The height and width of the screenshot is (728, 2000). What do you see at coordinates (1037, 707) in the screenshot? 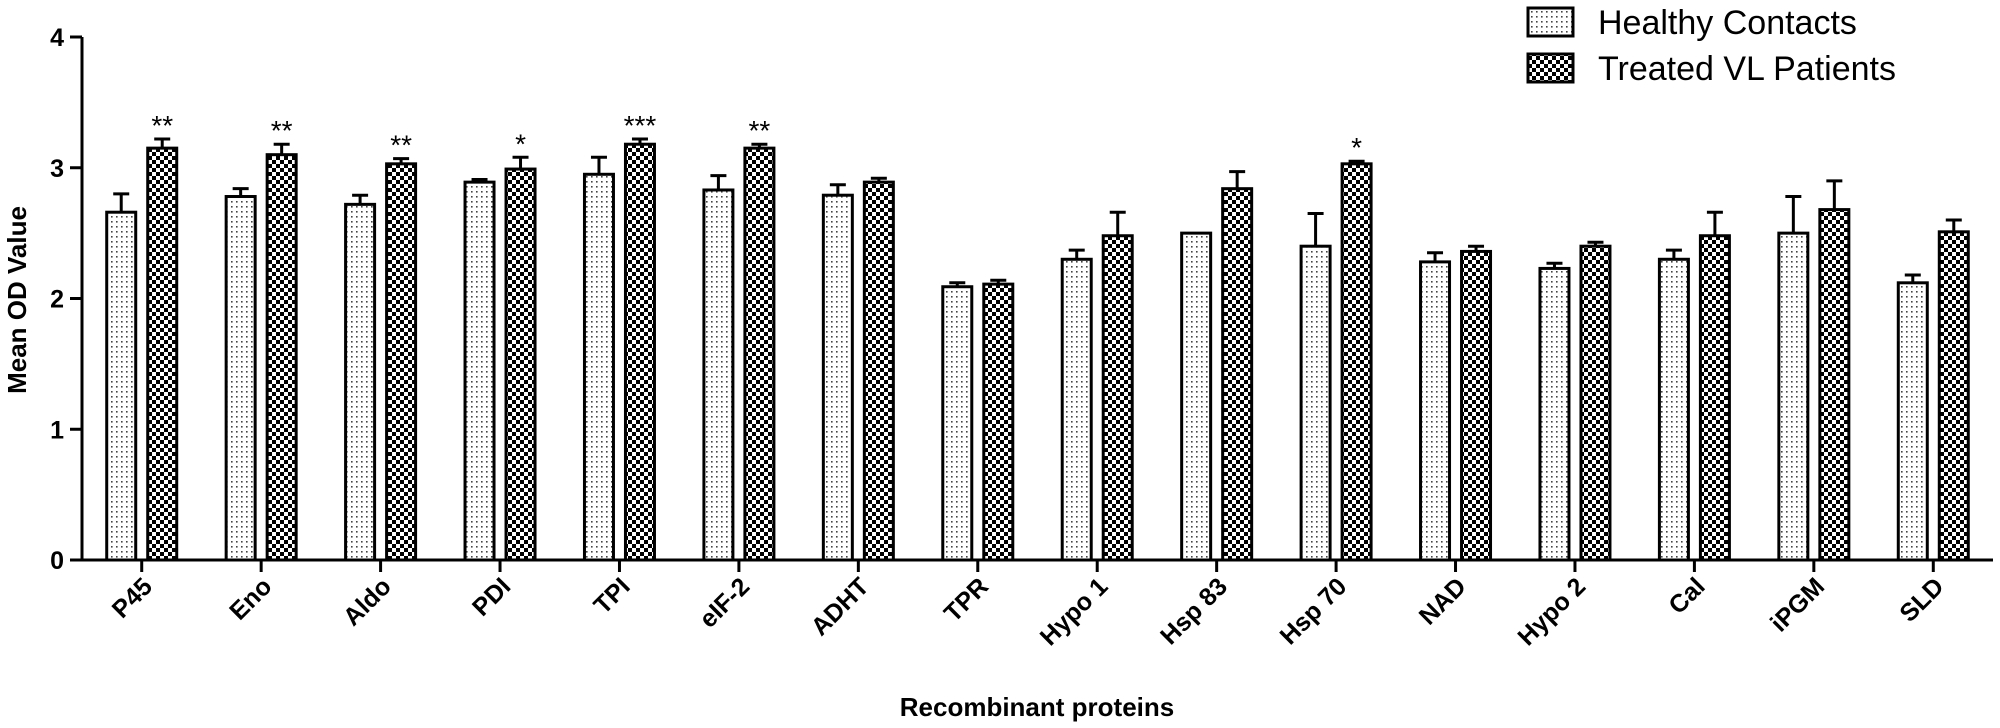
I see `x-axis-title: Recombinant proteins` at bounding box center [1037, 707].